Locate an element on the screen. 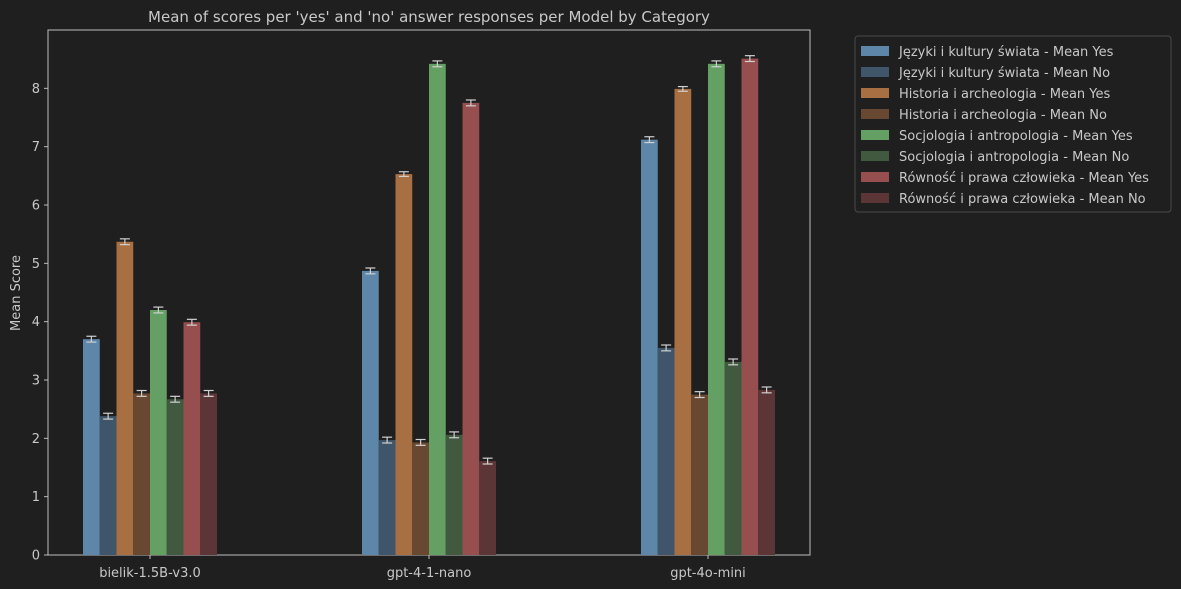  legend-entry: Równość i prawa człowieka - Mean No is located at coordinates (1022, 199).